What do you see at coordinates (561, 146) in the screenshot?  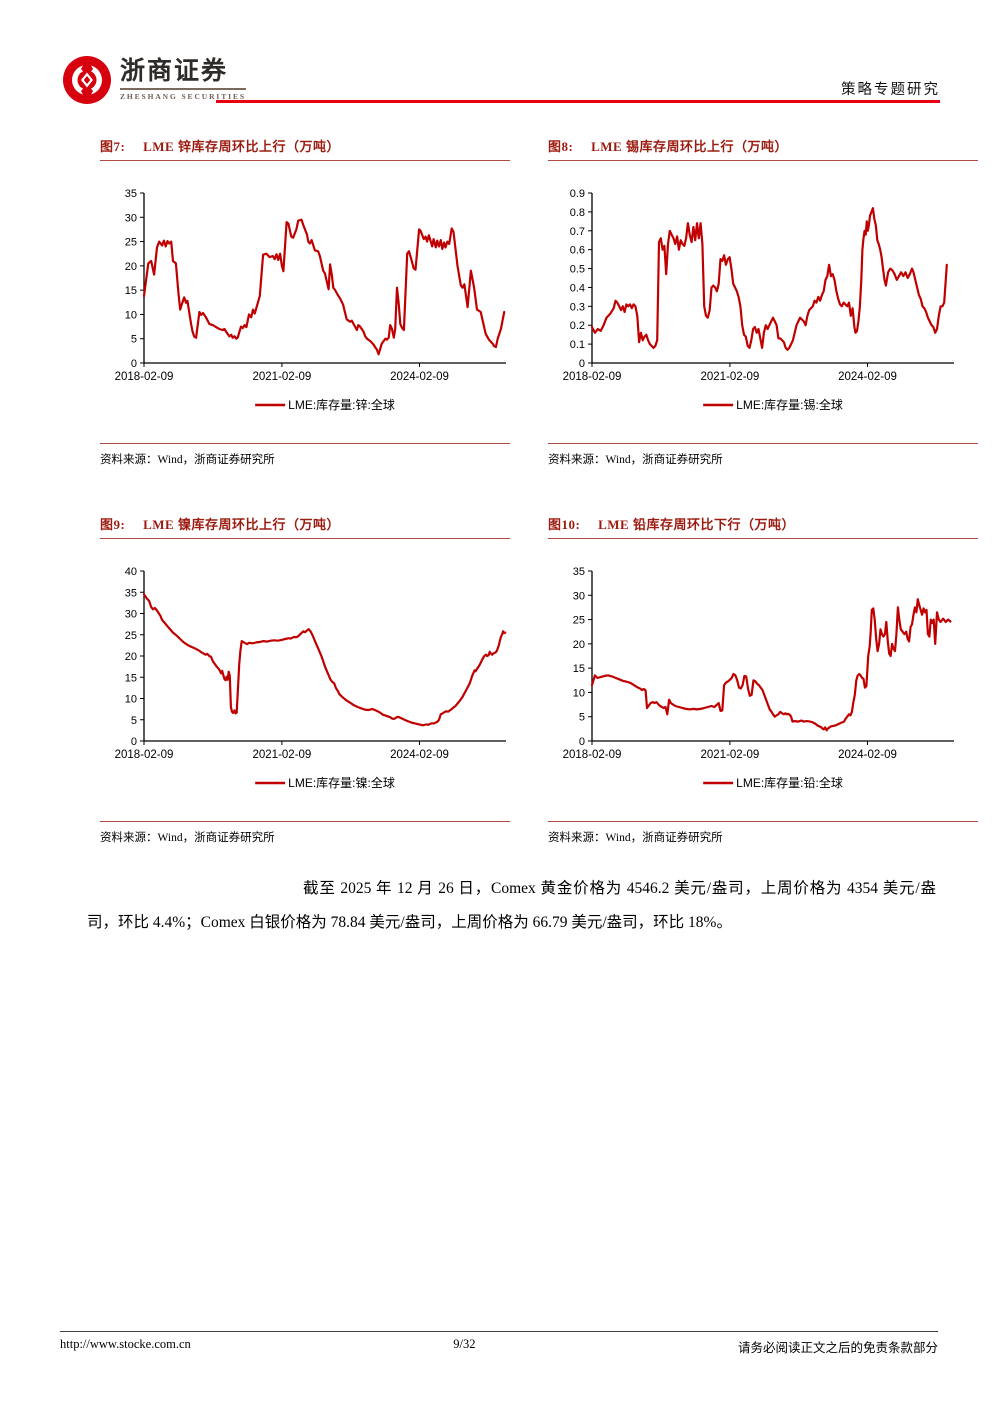 I see `figure-number: 图8:` at bounding box center [561, 146].